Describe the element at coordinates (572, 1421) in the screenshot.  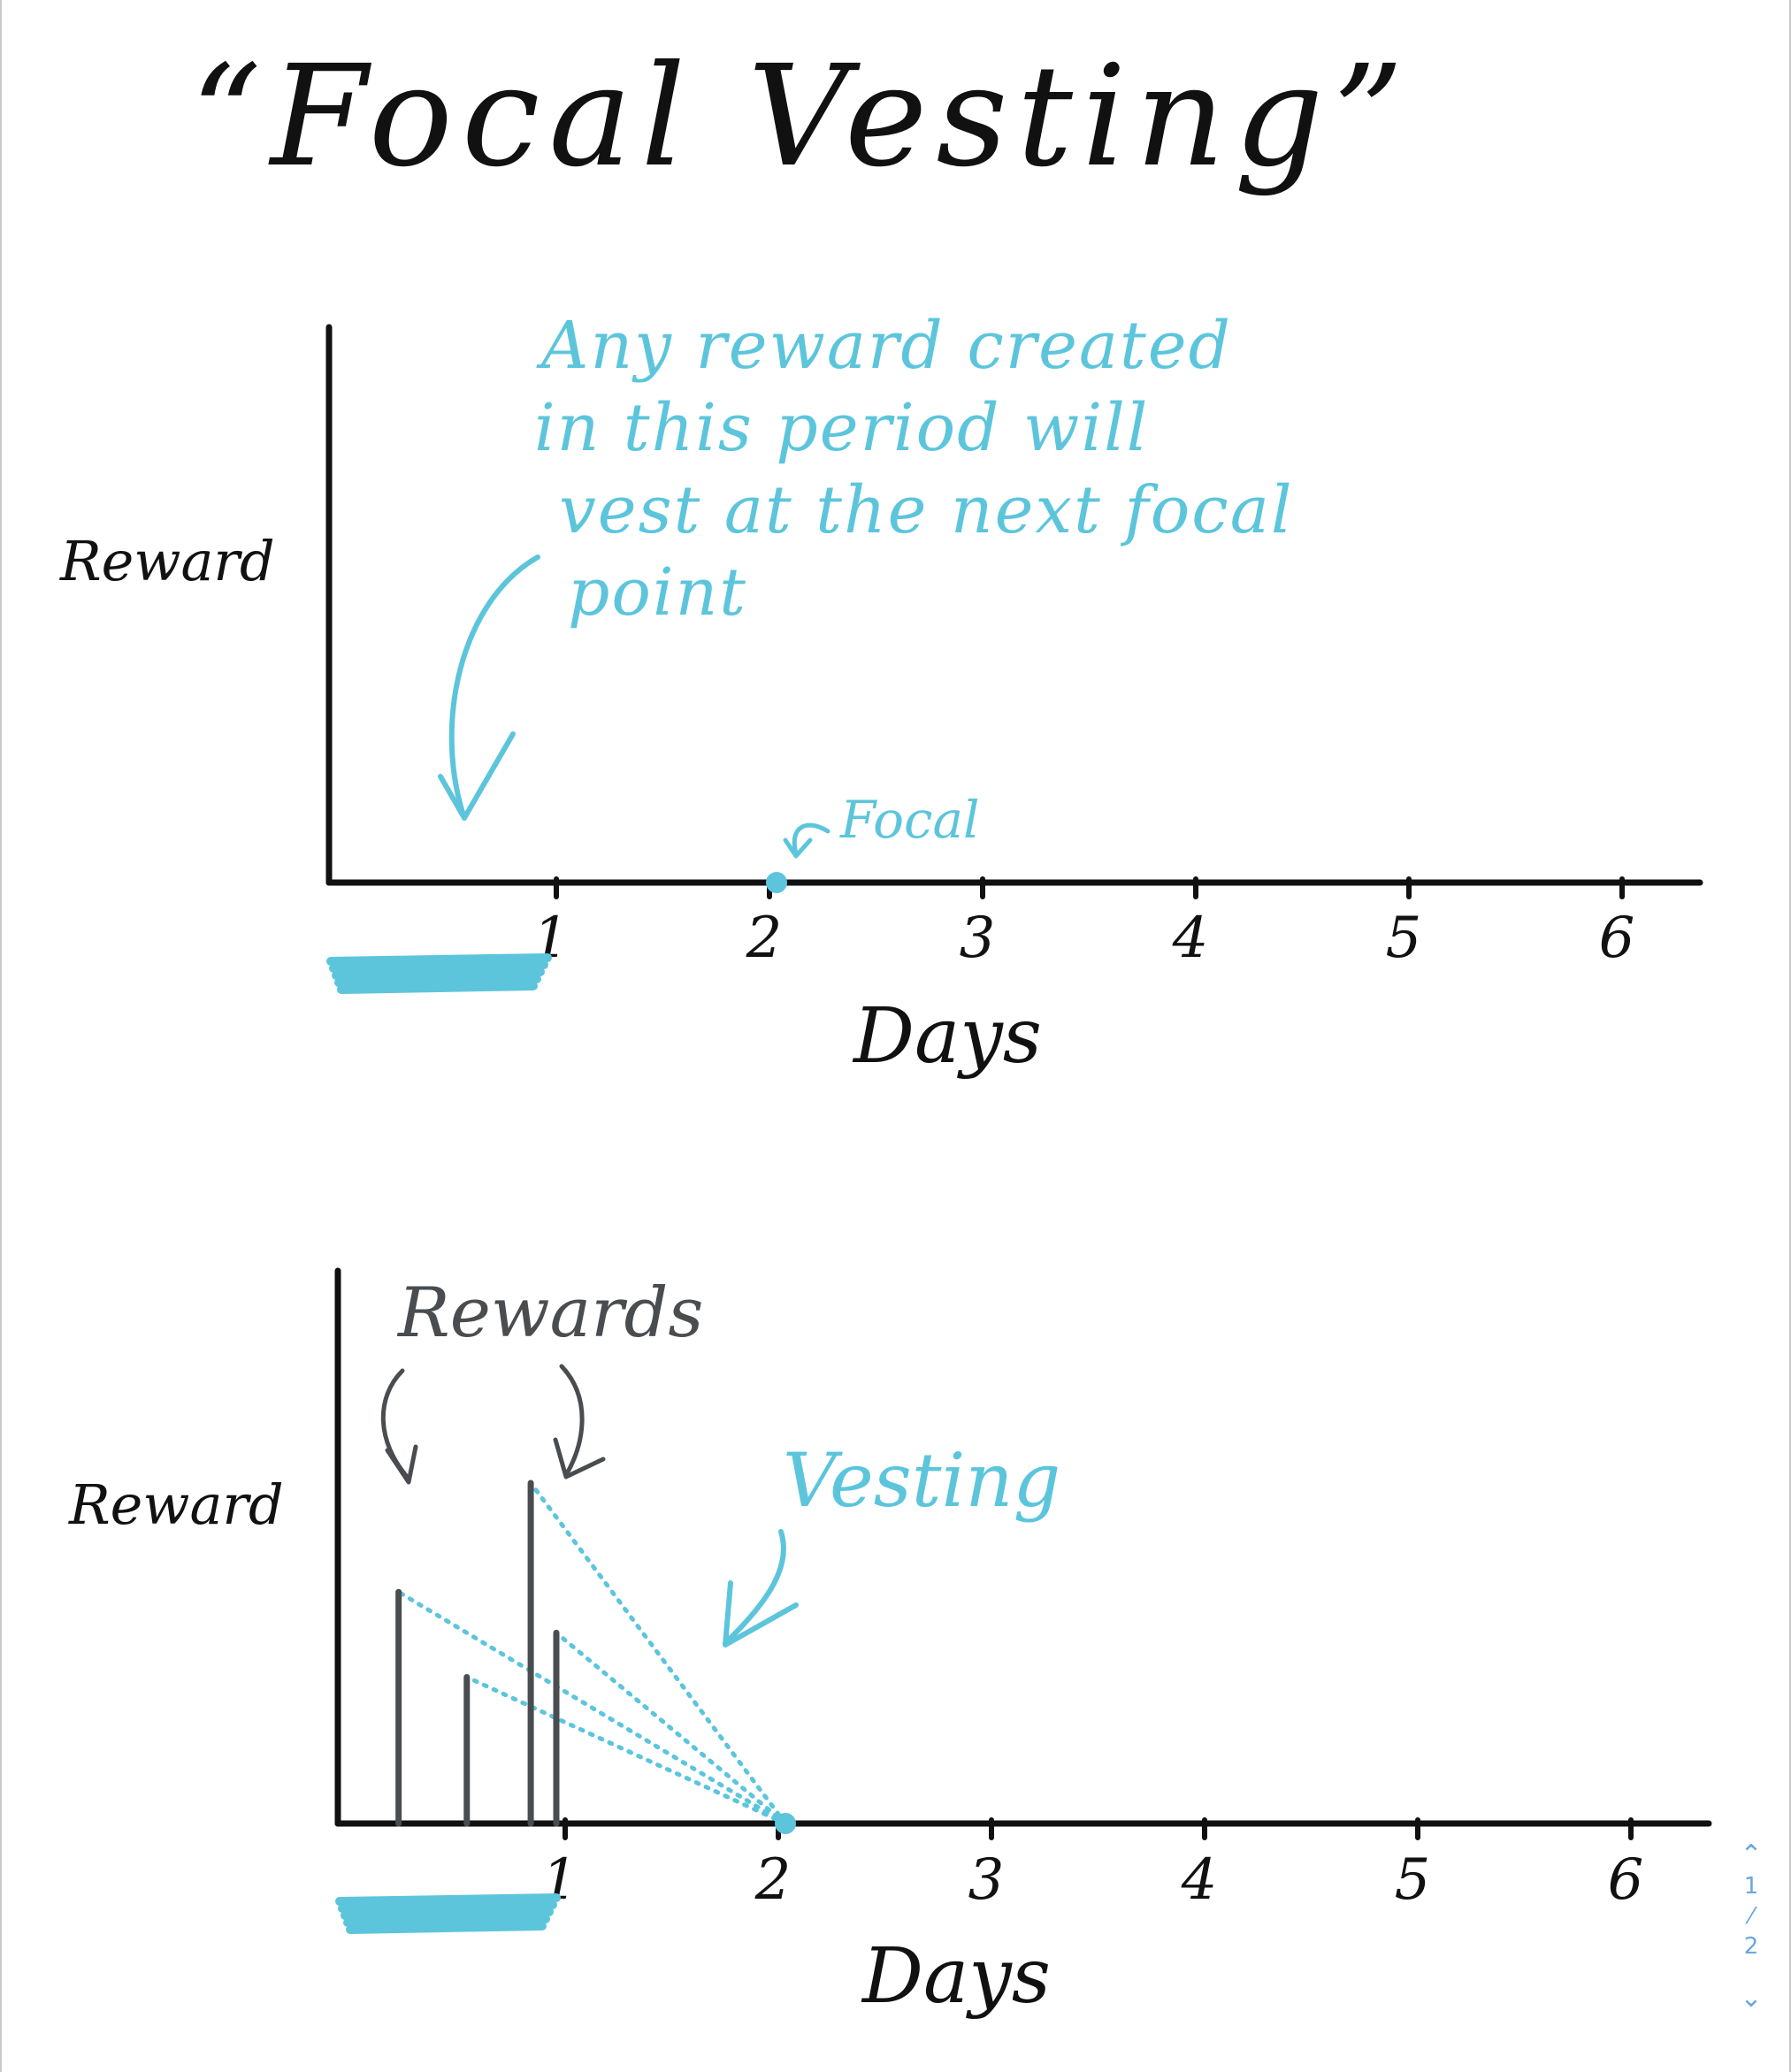
I see `rewards-arrow-right` at that location.